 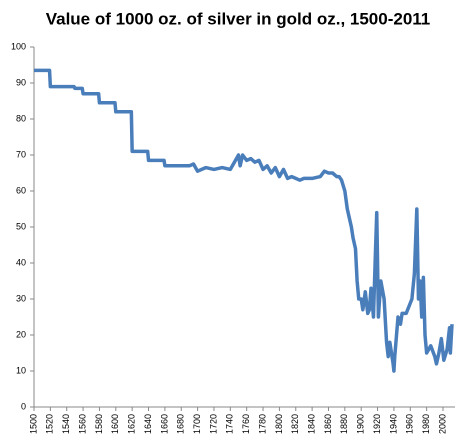 I want to click on x-tick-label: 1900, so click(x=361, y=424).